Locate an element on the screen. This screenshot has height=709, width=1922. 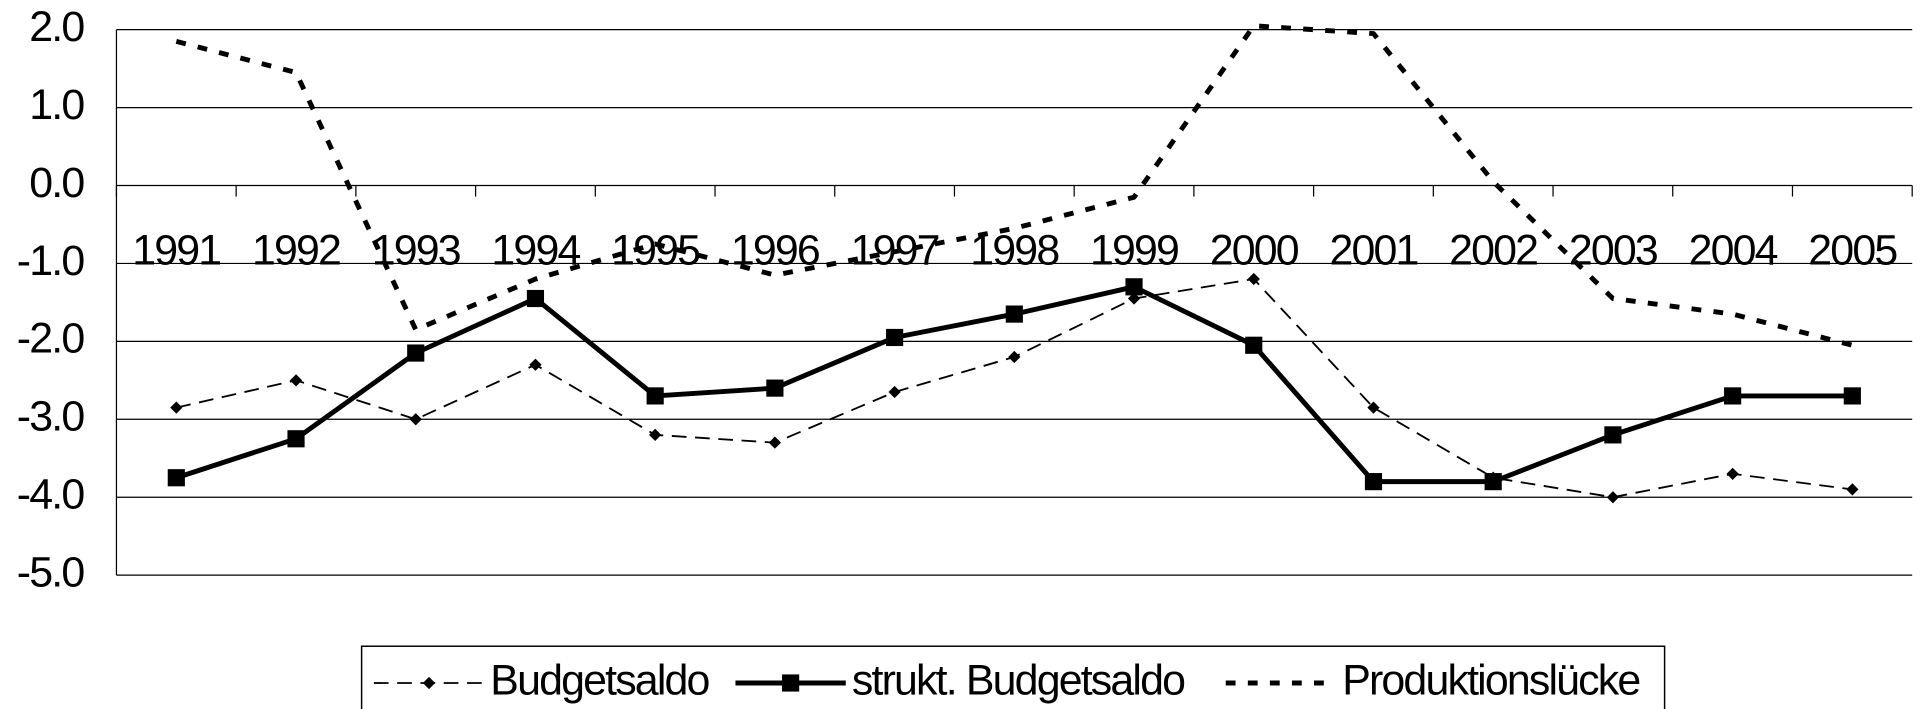
y-tick-label: -5.0 is located at coordinates (51, 572).